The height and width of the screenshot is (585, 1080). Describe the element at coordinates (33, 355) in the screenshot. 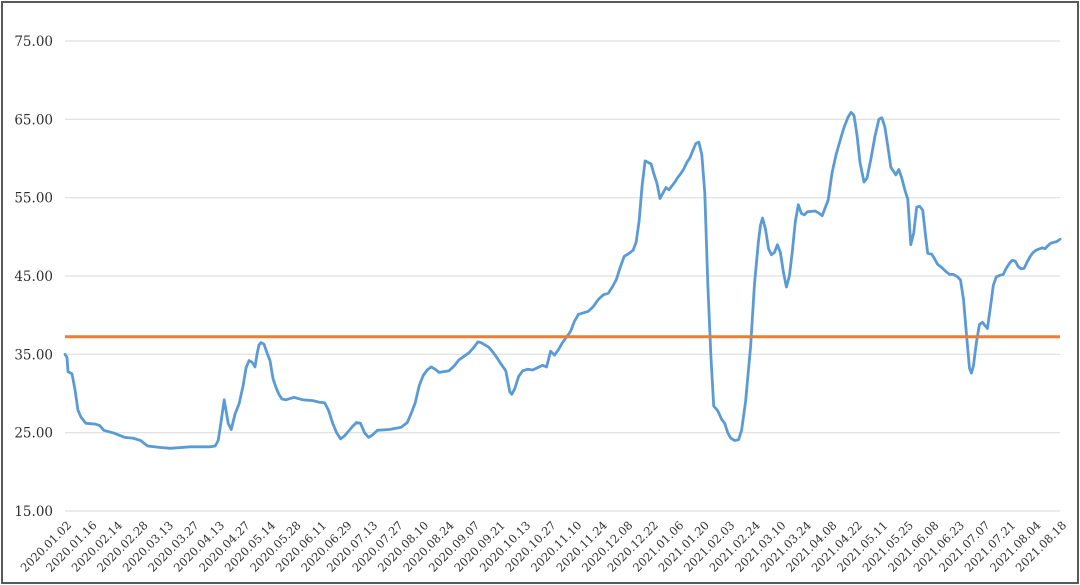

I see `y-tick-label: 35.00` at that location.